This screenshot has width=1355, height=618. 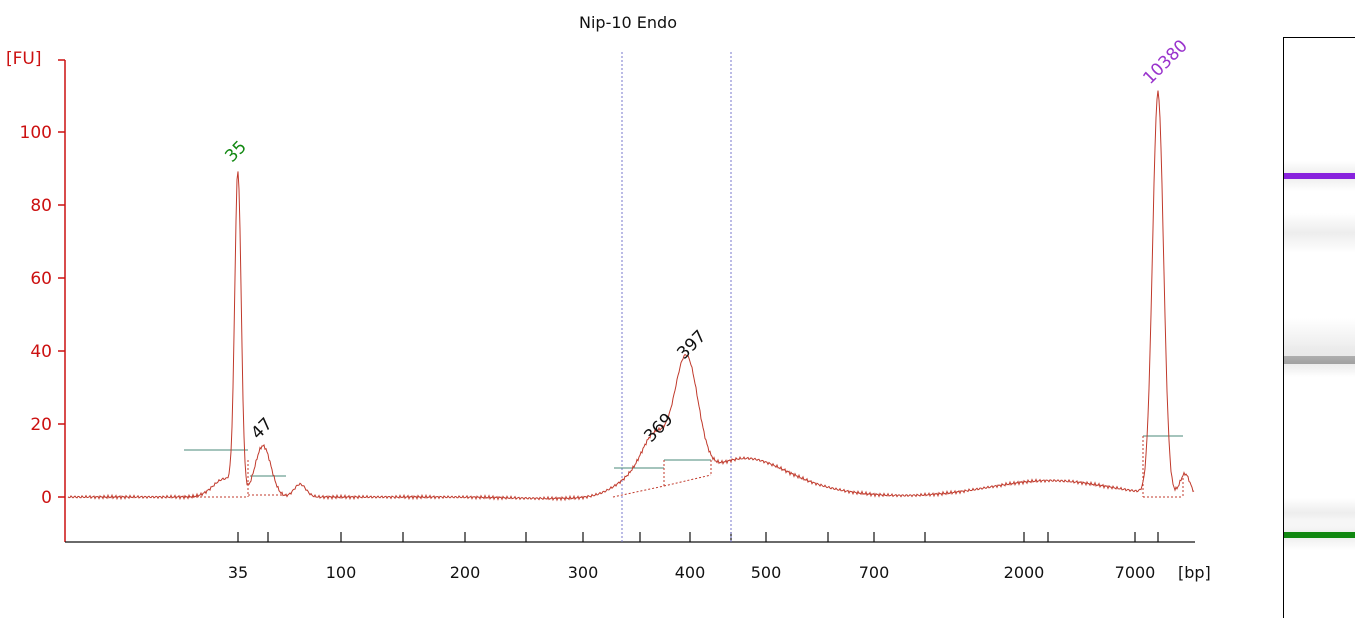 I want to click on y-tick-label: 100, so click(x=36, y=133).